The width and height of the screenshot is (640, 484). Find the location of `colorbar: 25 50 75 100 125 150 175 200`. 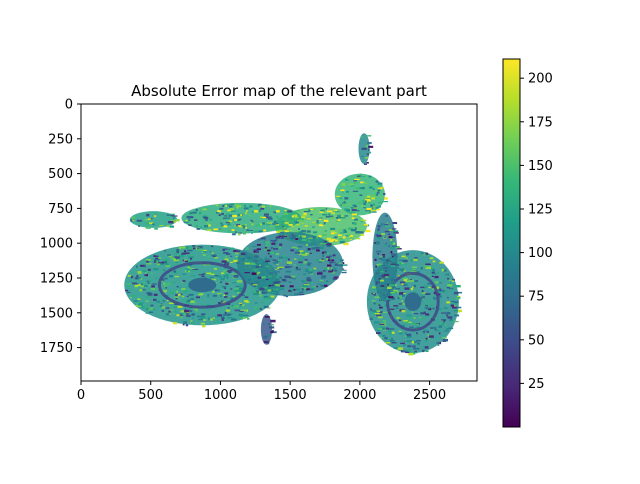

colorbar: 25 50 75 100 125 150 175 200 is located at coordinates (527, 243).